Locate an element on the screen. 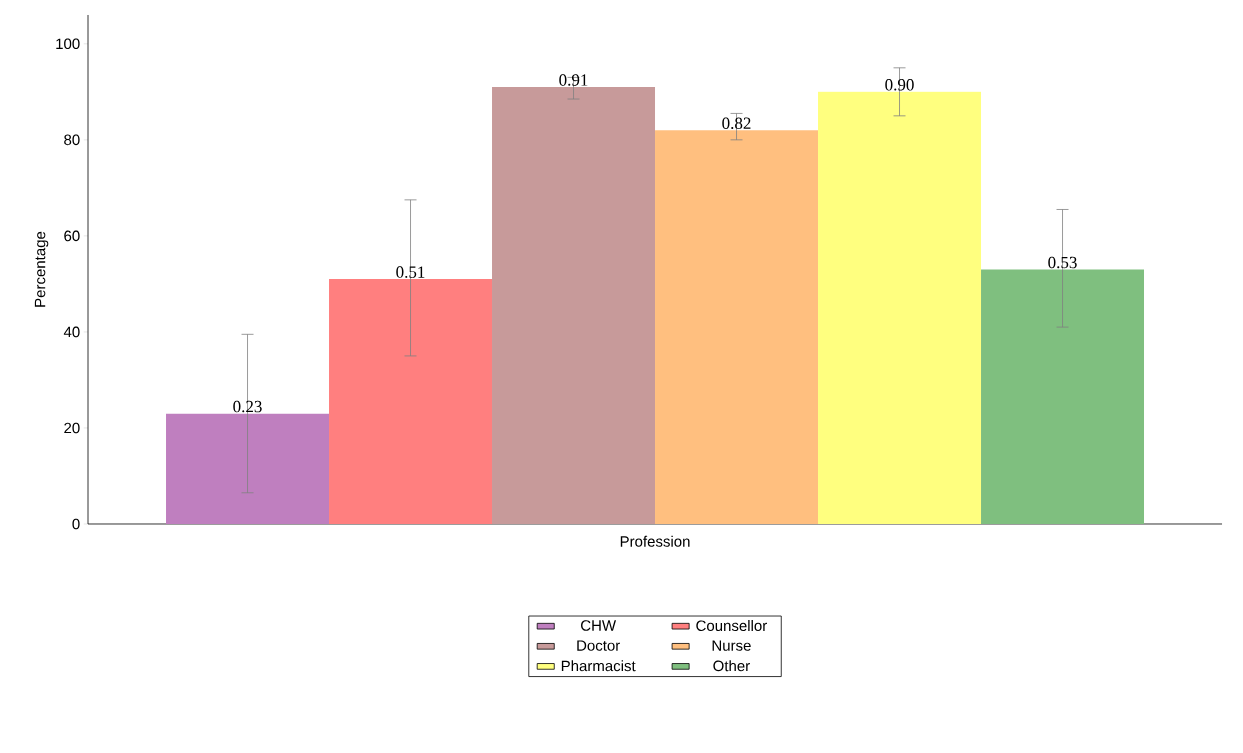 The width and height of the screenshot is (1243, 753). x-axis-title: Profession is located at coordinates (655, 541).